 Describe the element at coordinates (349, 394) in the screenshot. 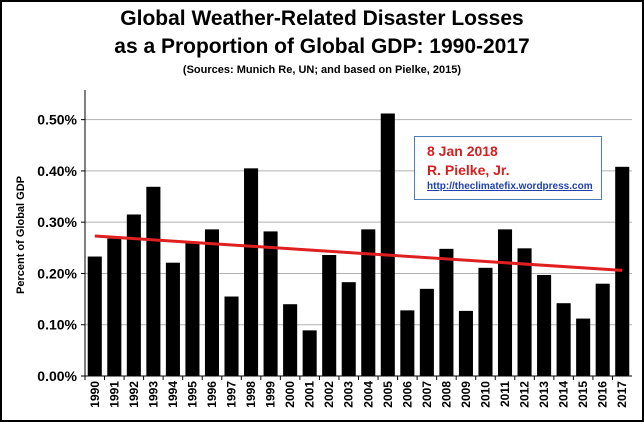

I see `x-tick-label: 2003` at that location.